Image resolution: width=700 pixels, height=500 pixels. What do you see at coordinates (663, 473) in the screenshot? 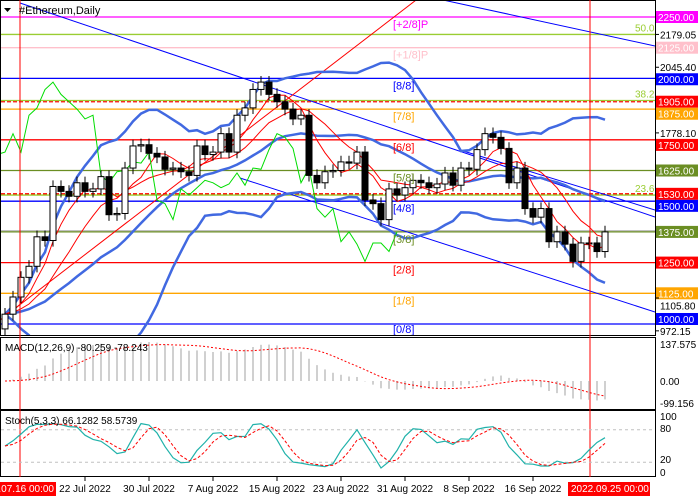
I see `stoch-axis-label: 0` at bounding box center [663, 473].